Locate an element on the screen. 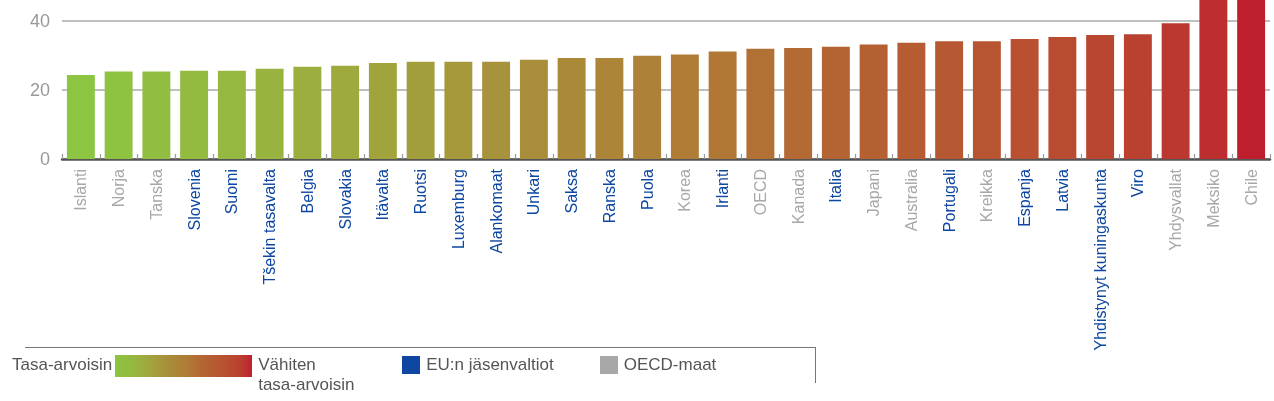 The width and height of the screenshot is (1274, 401). x-tick-label: Norja is located at coordinates (119, 188).